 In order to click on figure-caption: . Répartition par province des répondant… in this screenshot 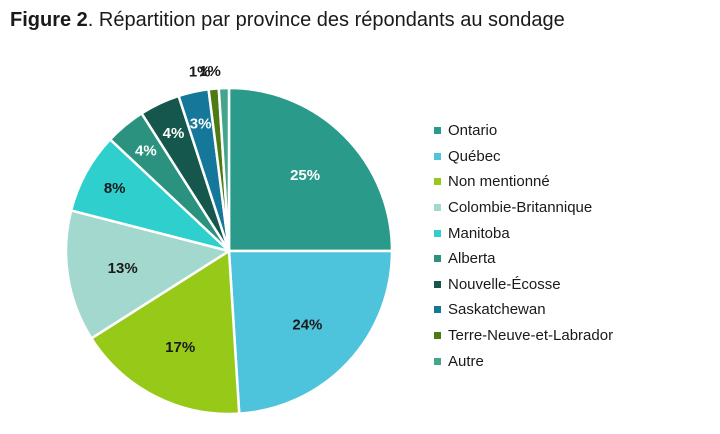, I will do `click(326, 20)`.